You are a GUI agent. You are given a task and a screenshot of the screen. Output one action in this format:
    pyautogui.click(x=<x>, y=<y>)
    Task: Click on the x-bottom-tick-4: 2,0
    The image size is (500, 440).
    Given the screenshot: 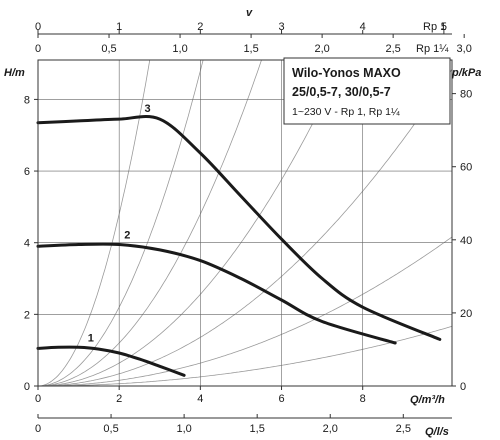 What is the action you would take?
    pyautogui.click(x=330, y=429)
    